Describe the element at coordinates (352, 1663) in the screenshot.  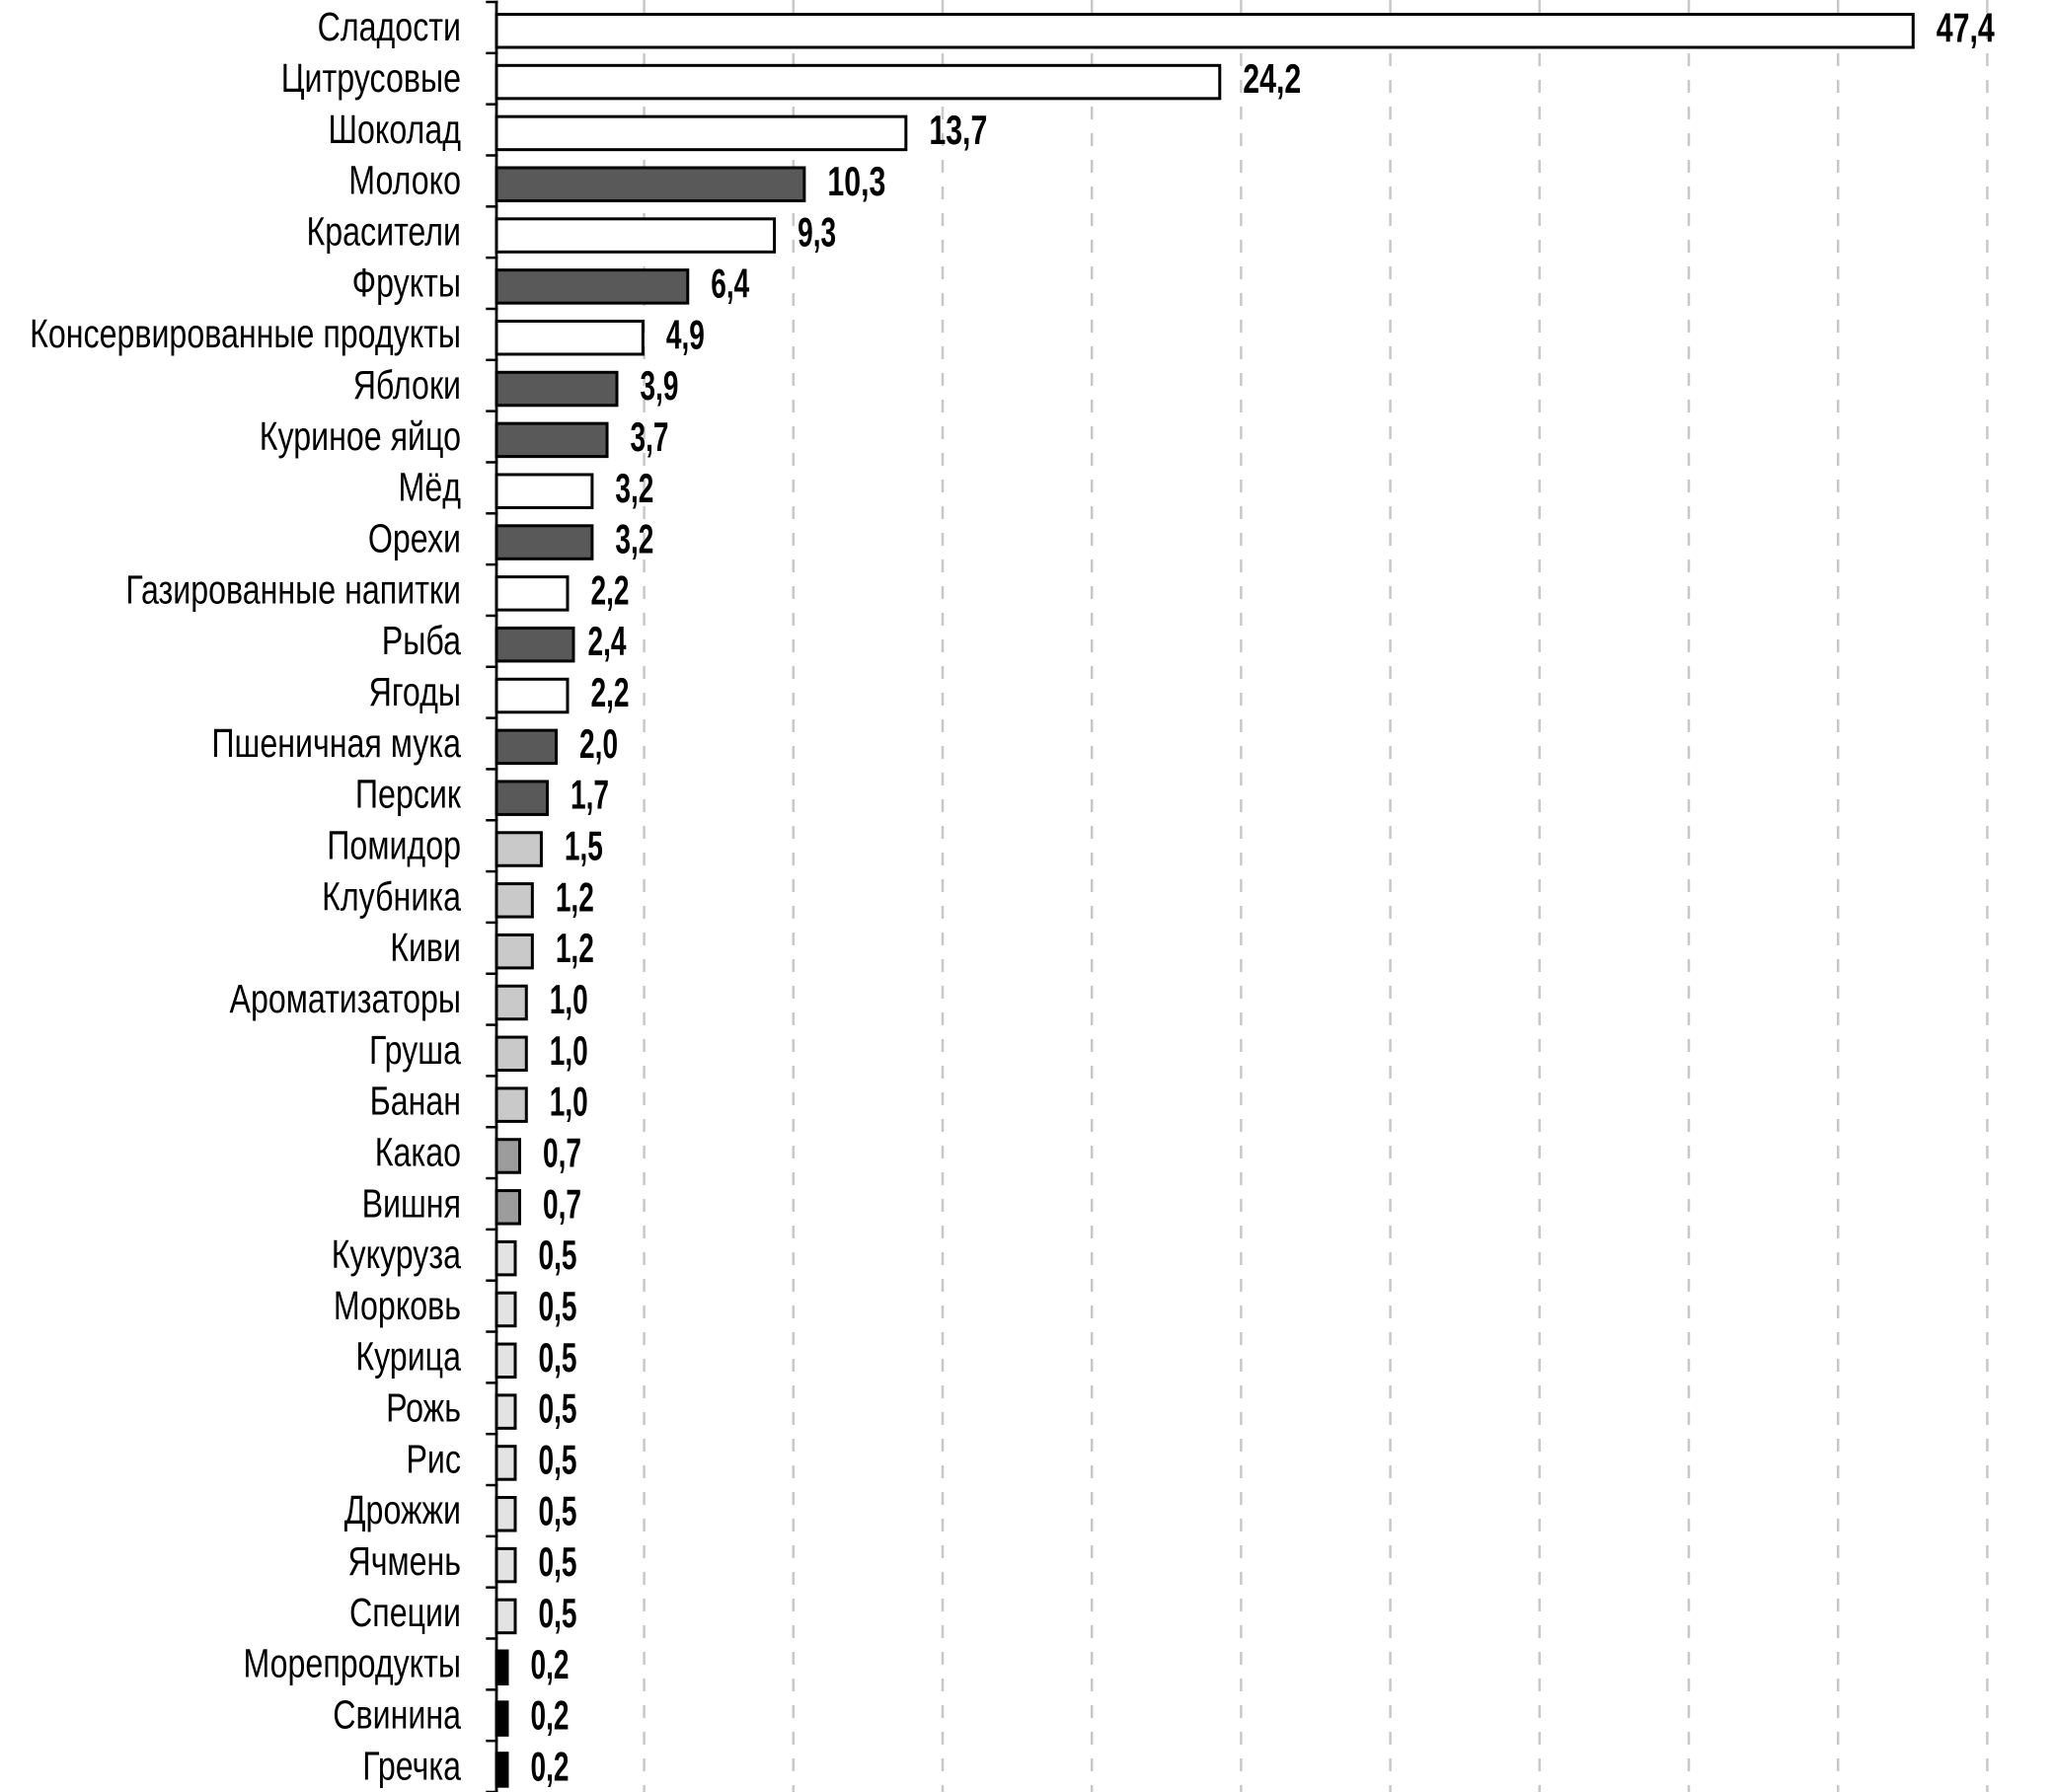
I see `svg-text: Морепродукты` at that location.